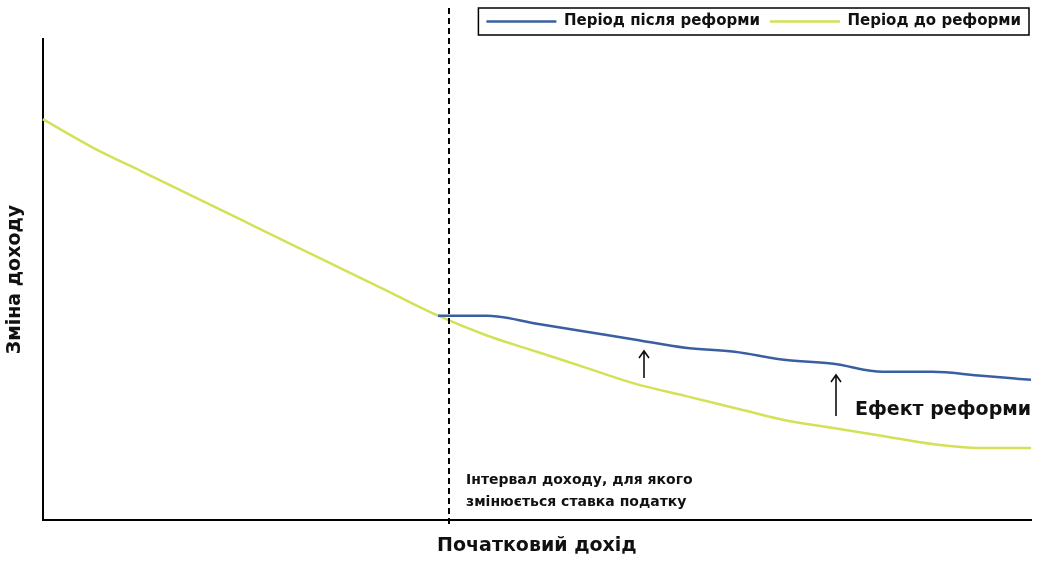 This screenshot has width=1041, height=561. Describe the element at coordinates (934, 20) in the screenshot. I see `legend-label: Період до реформи` at that location.